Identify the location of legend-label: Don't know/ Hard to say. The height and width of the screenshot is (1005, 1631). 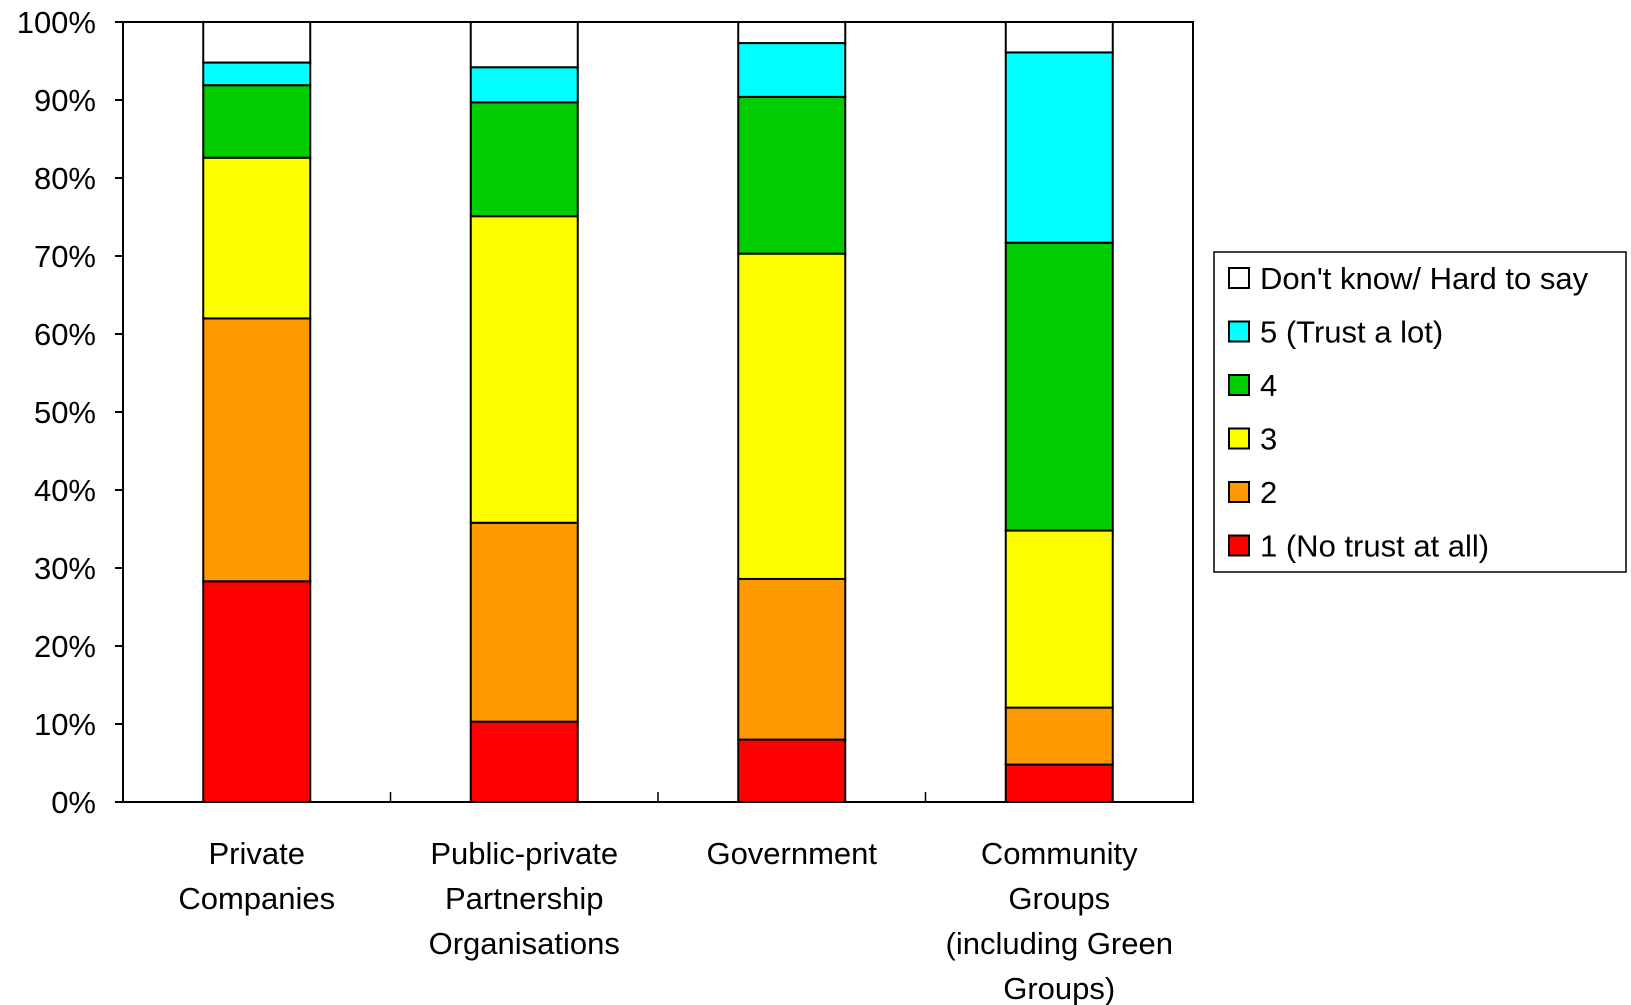
(1424, 278).